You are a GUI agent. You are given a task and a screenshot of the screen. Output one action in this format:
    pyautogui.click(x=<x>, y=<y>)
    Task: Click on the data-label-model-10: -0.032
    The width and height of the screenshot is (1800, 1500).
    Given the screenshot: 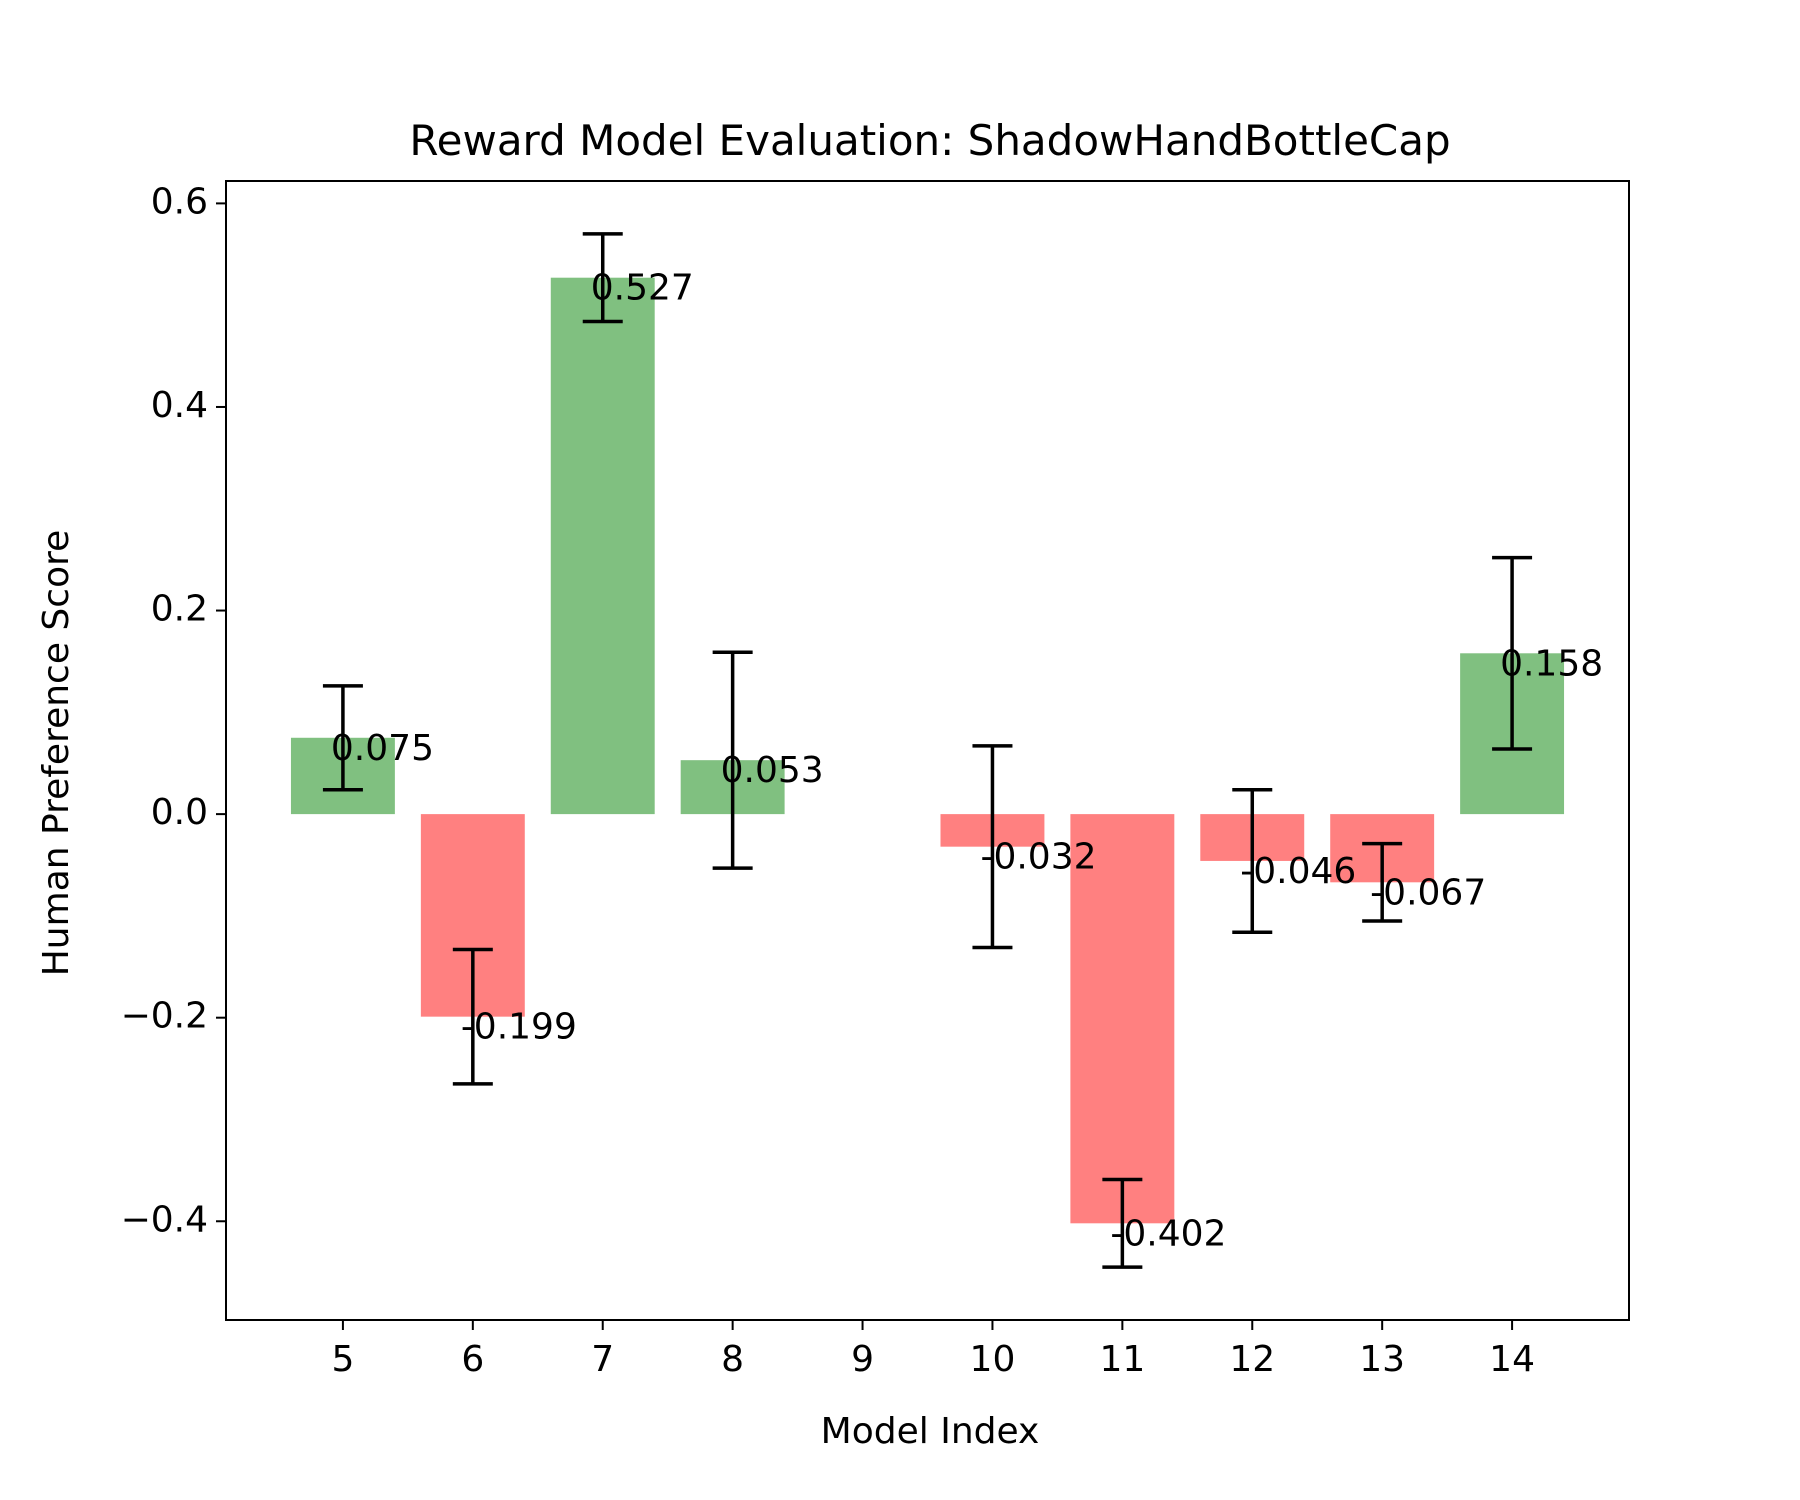 What is the action you would take?
    pyautogui.click(x=1038, y=857)
    